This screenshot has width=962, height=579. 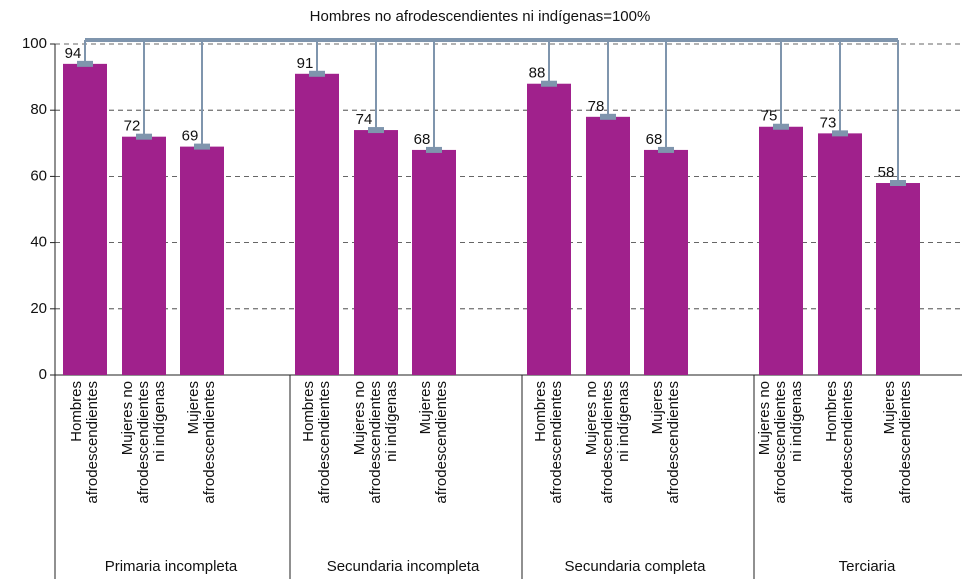 I want to click on value-label: 78, so click(x=596, y=106).